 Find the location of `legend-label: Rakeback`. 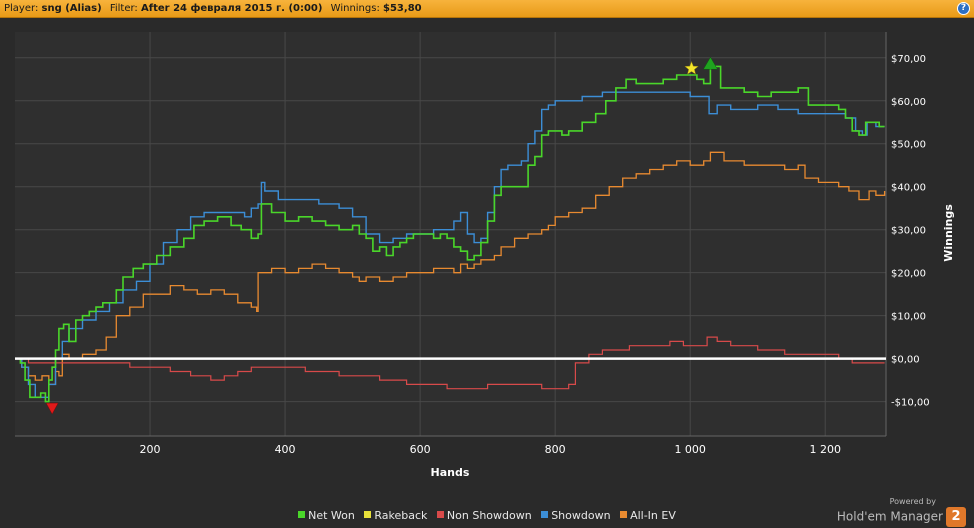

legend-label: Rakeback is located at coordinates (401, 515).